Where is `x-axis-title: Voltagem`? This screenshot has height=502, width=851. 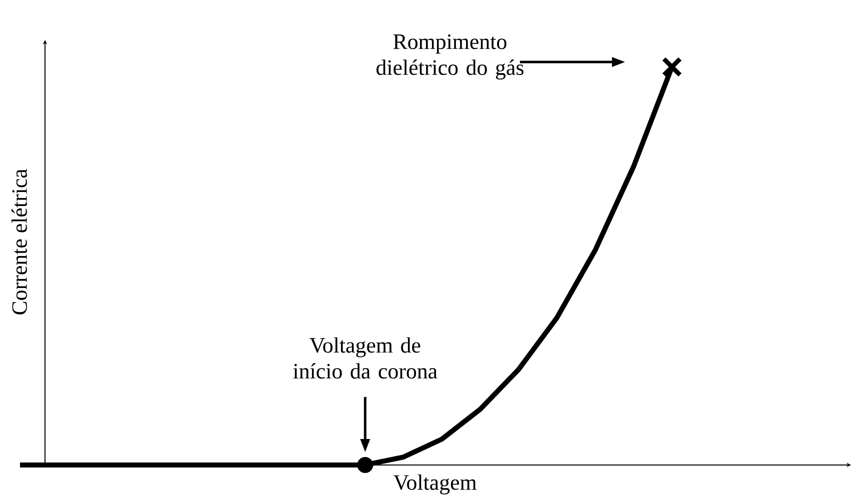
x-axis-title: Voltagem is located at coordinates (434, 484).